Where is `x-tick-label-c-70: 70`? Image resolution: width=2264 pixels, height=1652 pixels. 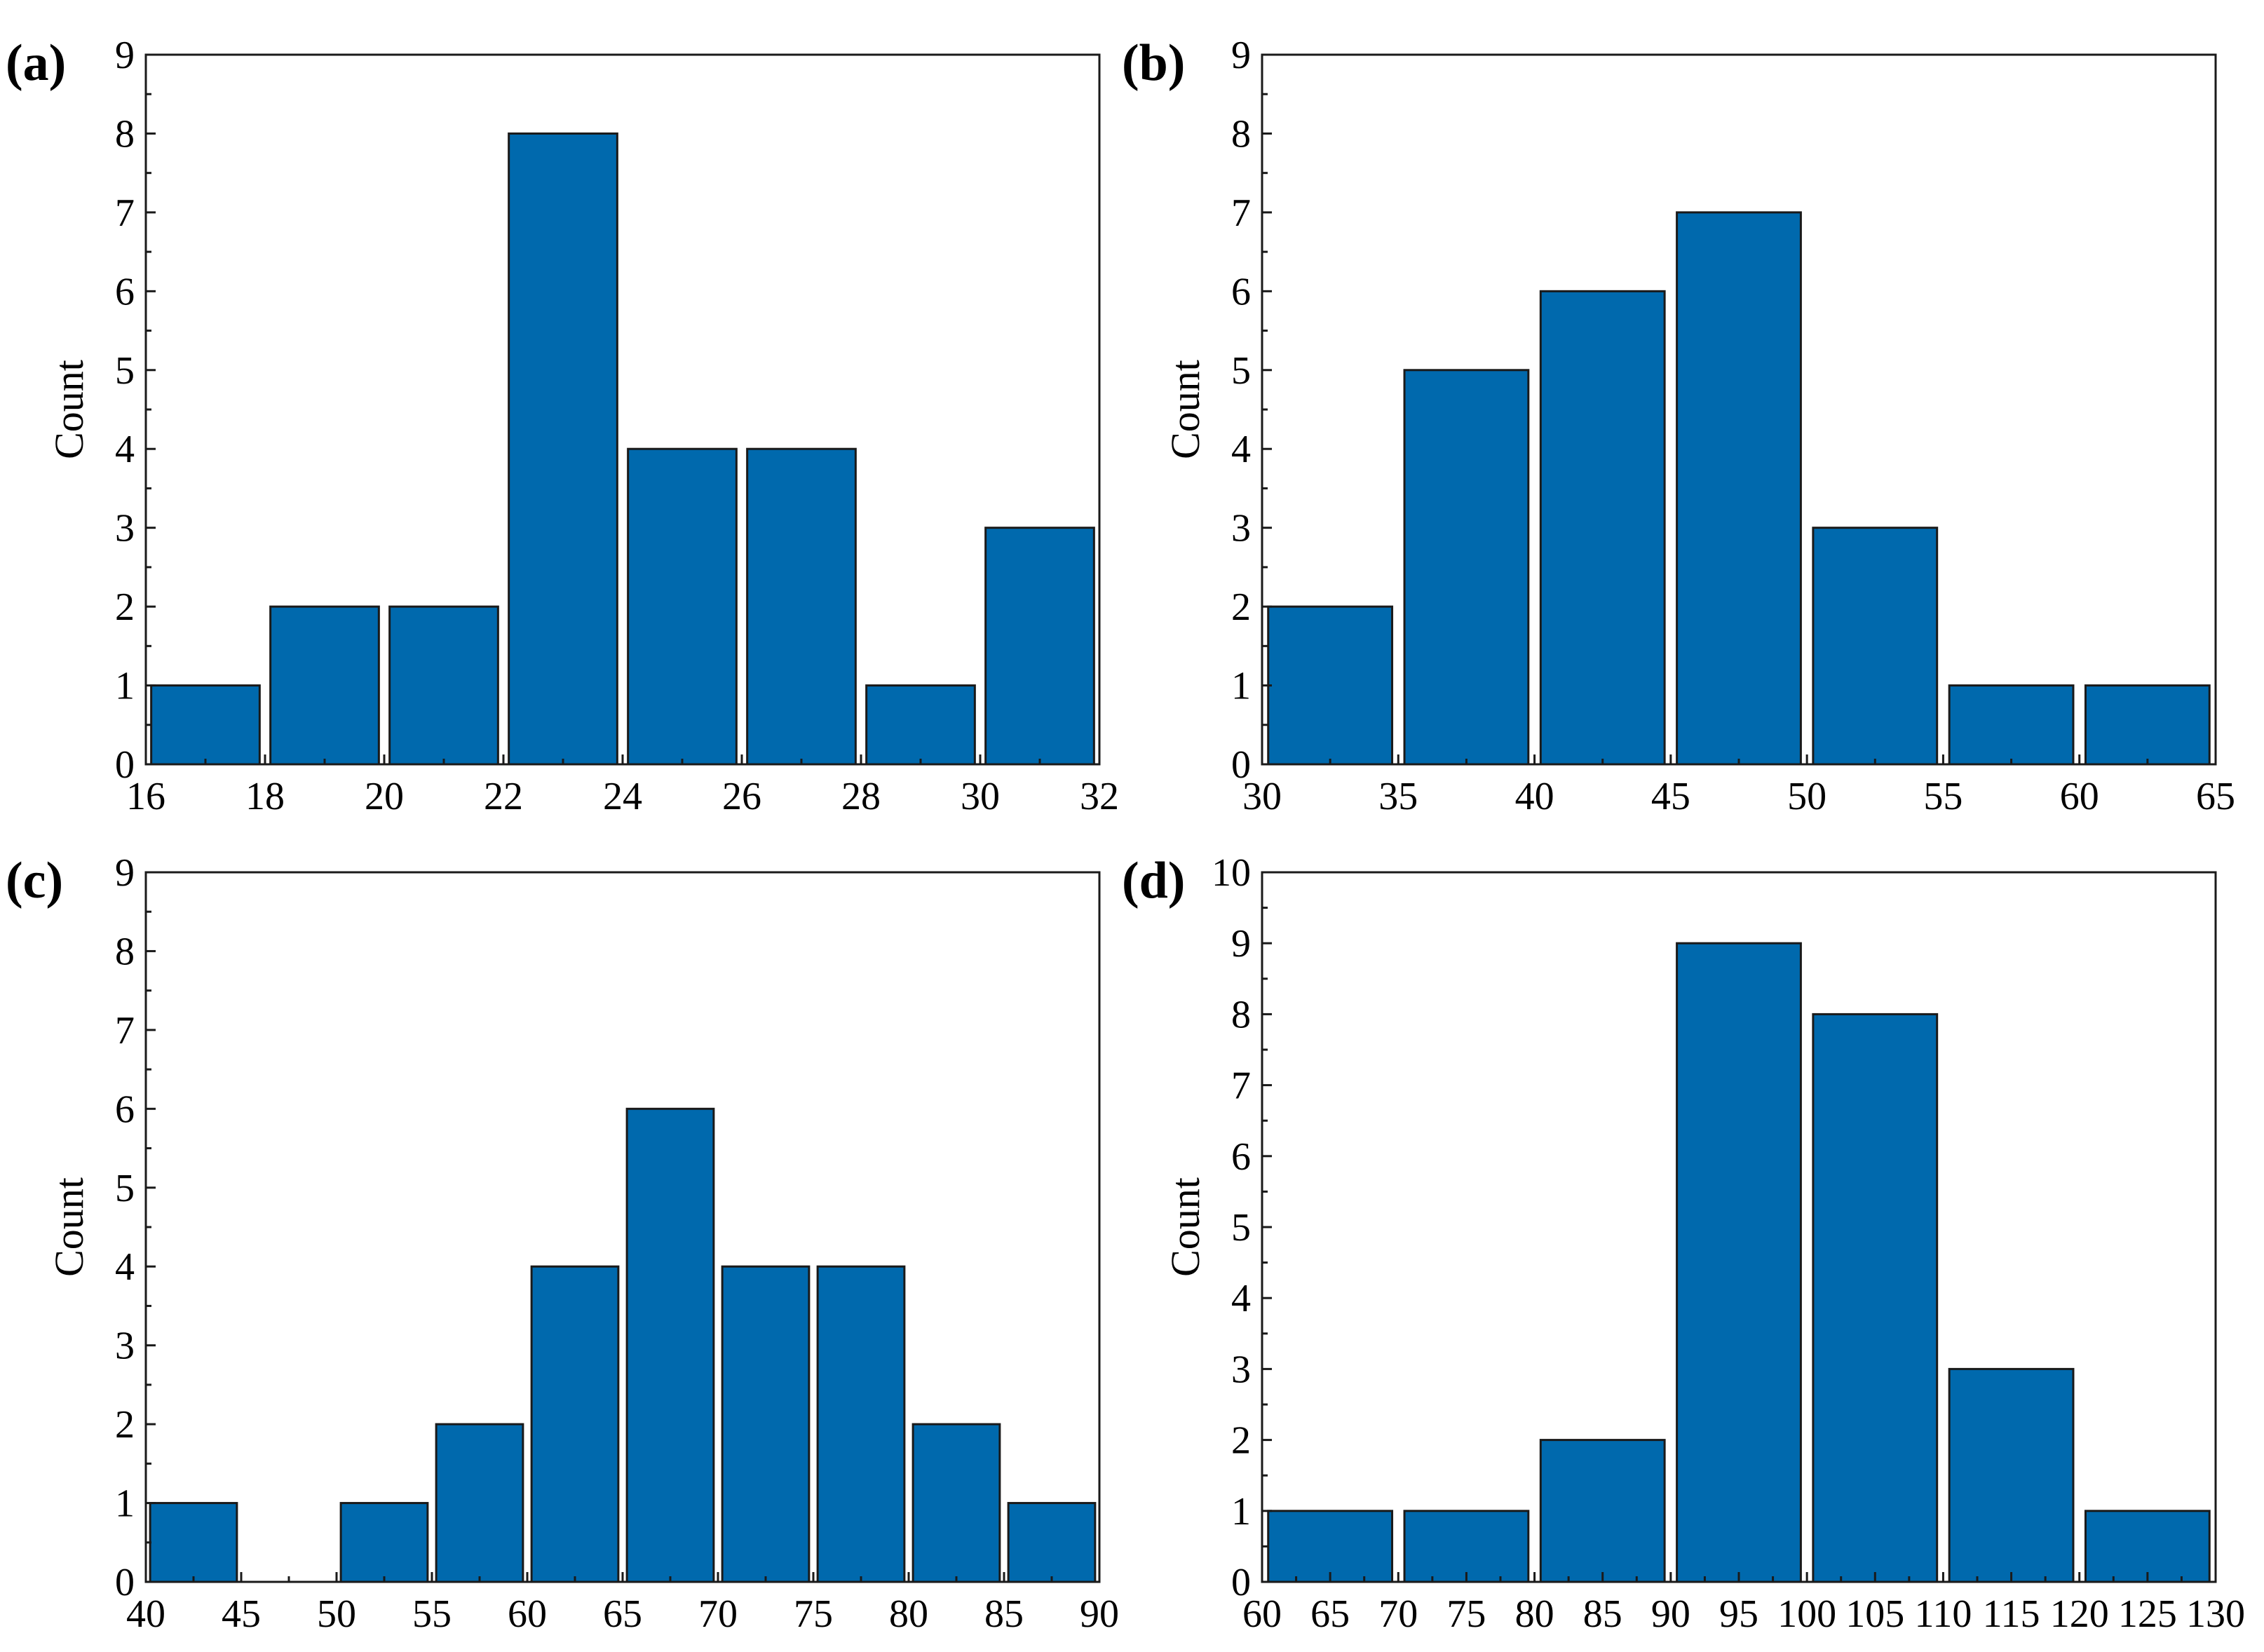
x-tick-label-c-70: 70 is located at coordinates (718, 1614).